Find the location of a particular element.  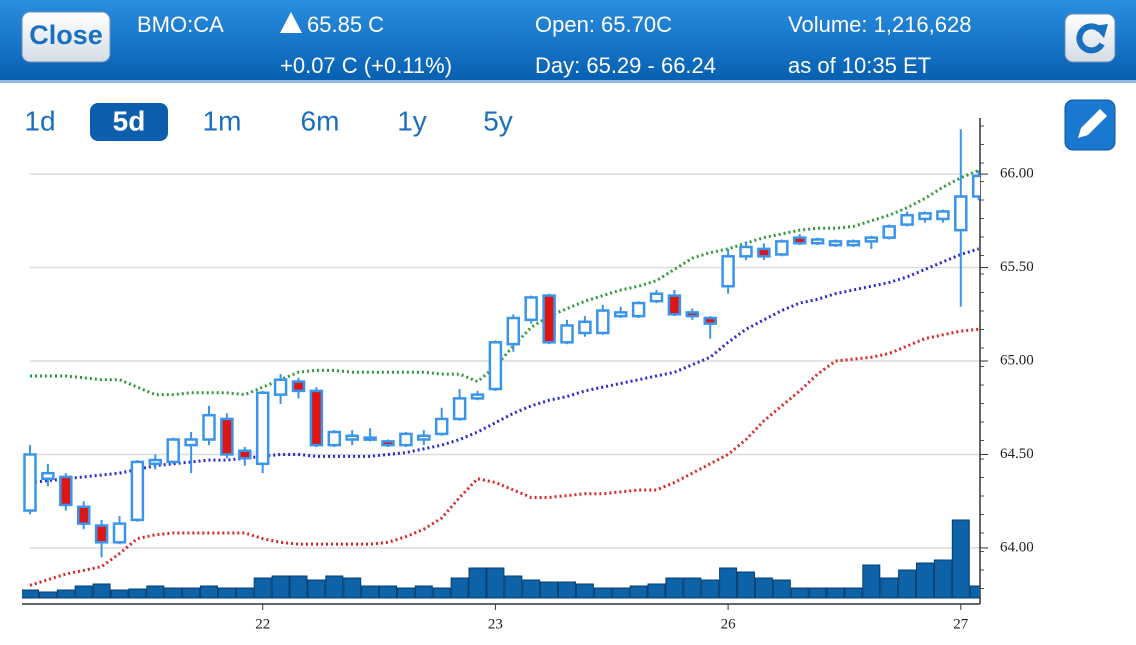

refresh-arrowhead is located at coordinates (1100, 31).